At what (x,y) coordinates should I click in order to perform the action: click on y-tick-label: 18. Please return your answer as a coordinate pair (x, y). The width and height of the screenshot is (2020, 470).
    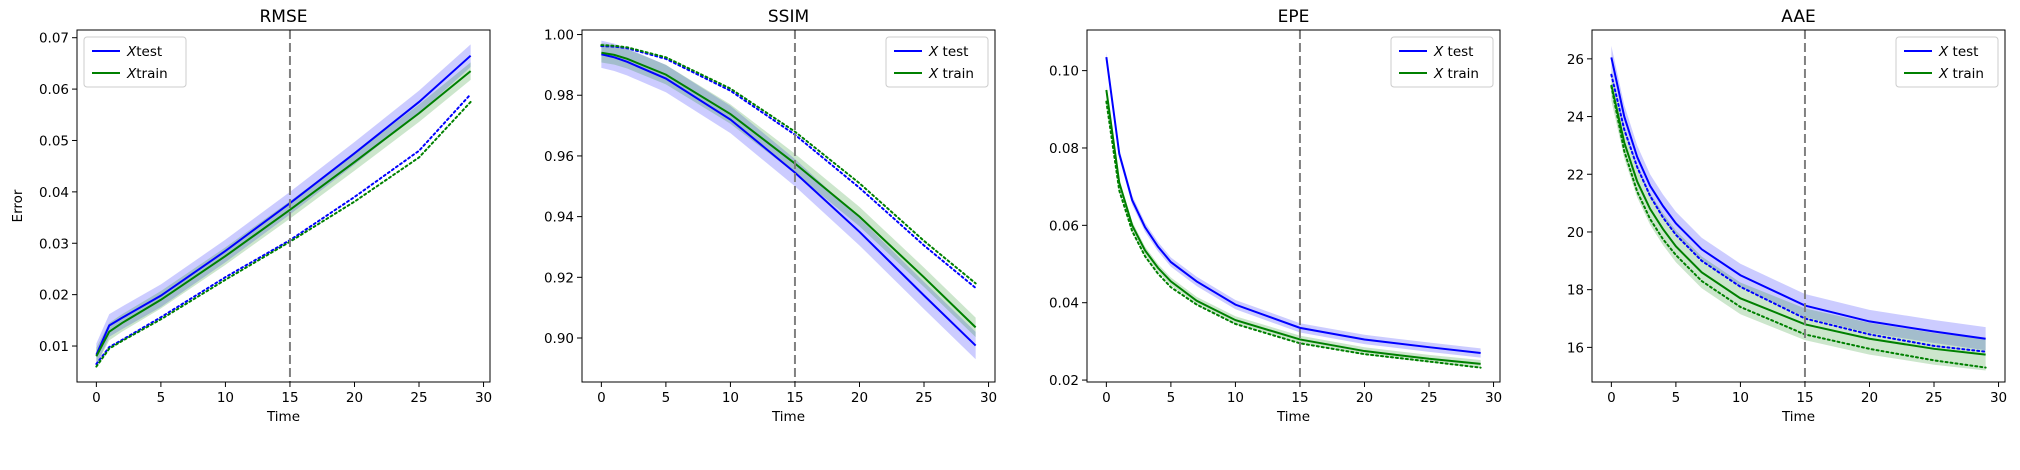
    Looking at the image, I should click on (1575, 291).